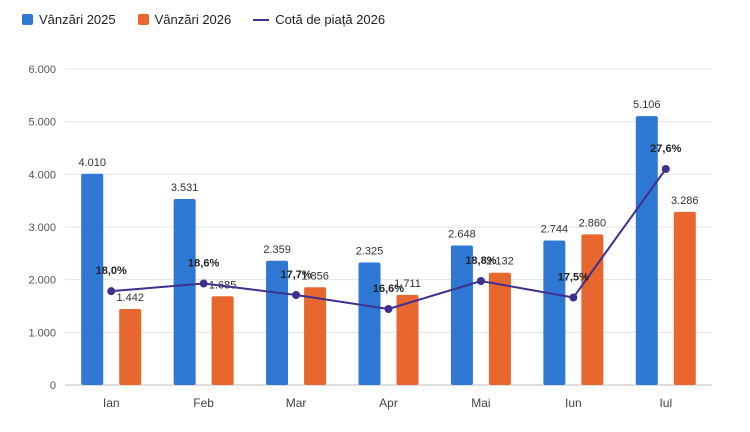  Describe the element at coordinates (42, 228) in the screenshot. I see `y-tick-label: 3.000` at that location.